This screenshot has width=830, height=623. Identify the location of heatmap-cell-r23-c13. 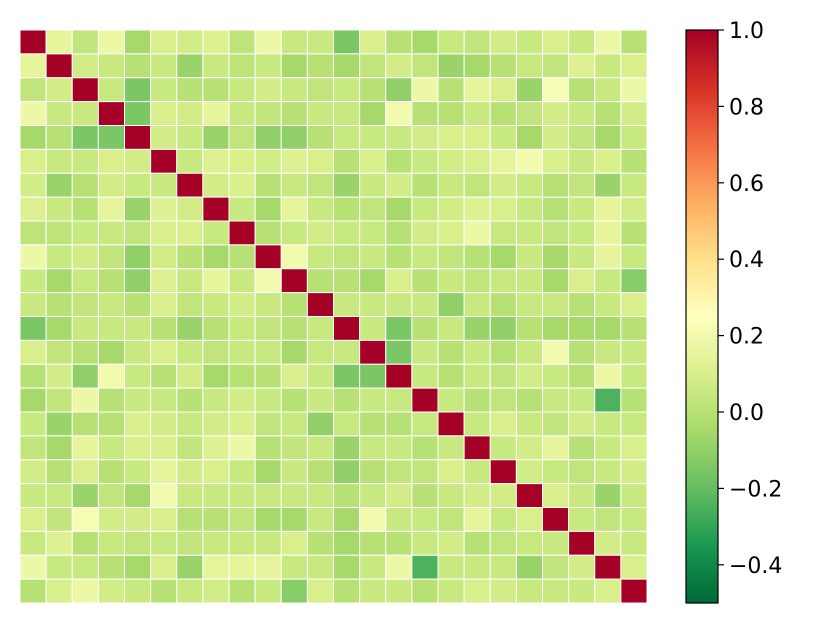
(373, 591).